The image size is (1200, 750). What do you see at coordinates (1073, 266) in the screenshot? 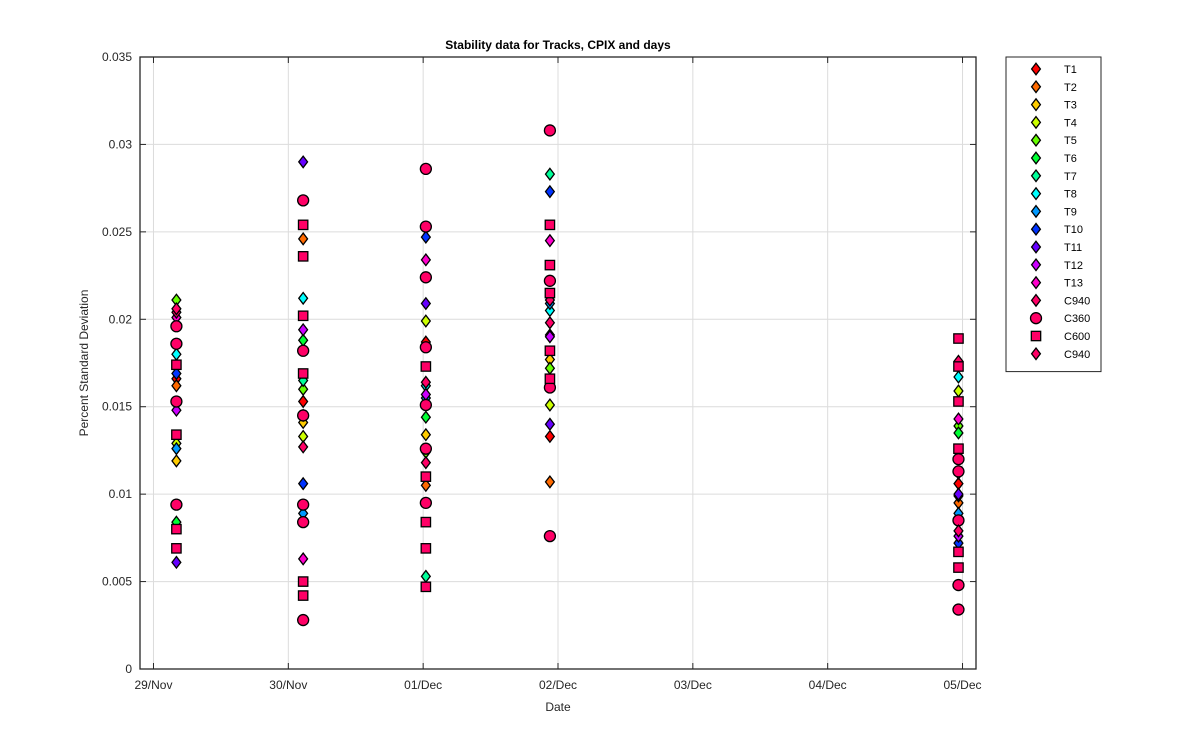
I see `legend-label: T12` at bounding box center [1073, 266].